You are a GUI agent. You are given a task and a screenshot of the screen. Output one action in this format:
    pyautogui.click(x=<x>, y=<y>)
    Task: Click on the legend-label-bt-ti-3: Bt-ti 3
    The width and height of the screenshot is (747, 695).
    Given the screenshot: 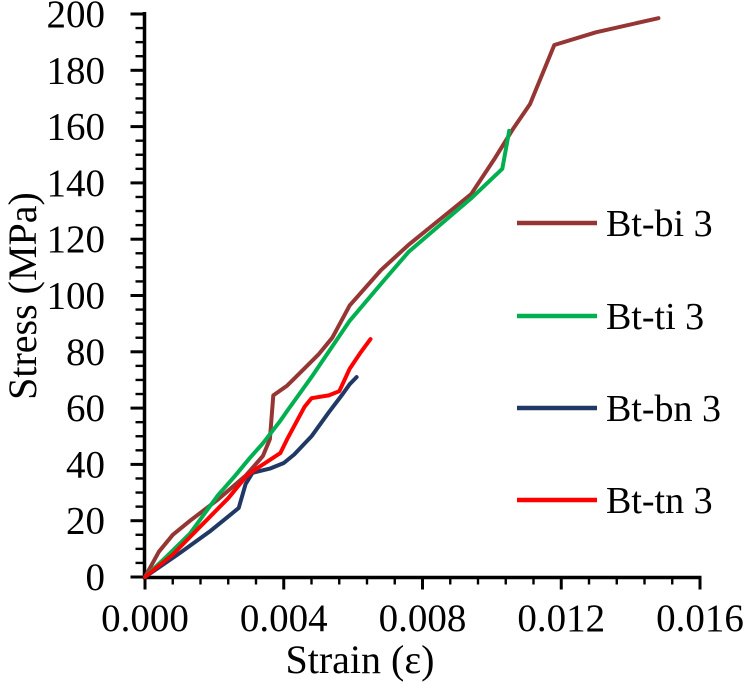 What is the action you would take?
    pyautogui.click(x=655, y=317)
    